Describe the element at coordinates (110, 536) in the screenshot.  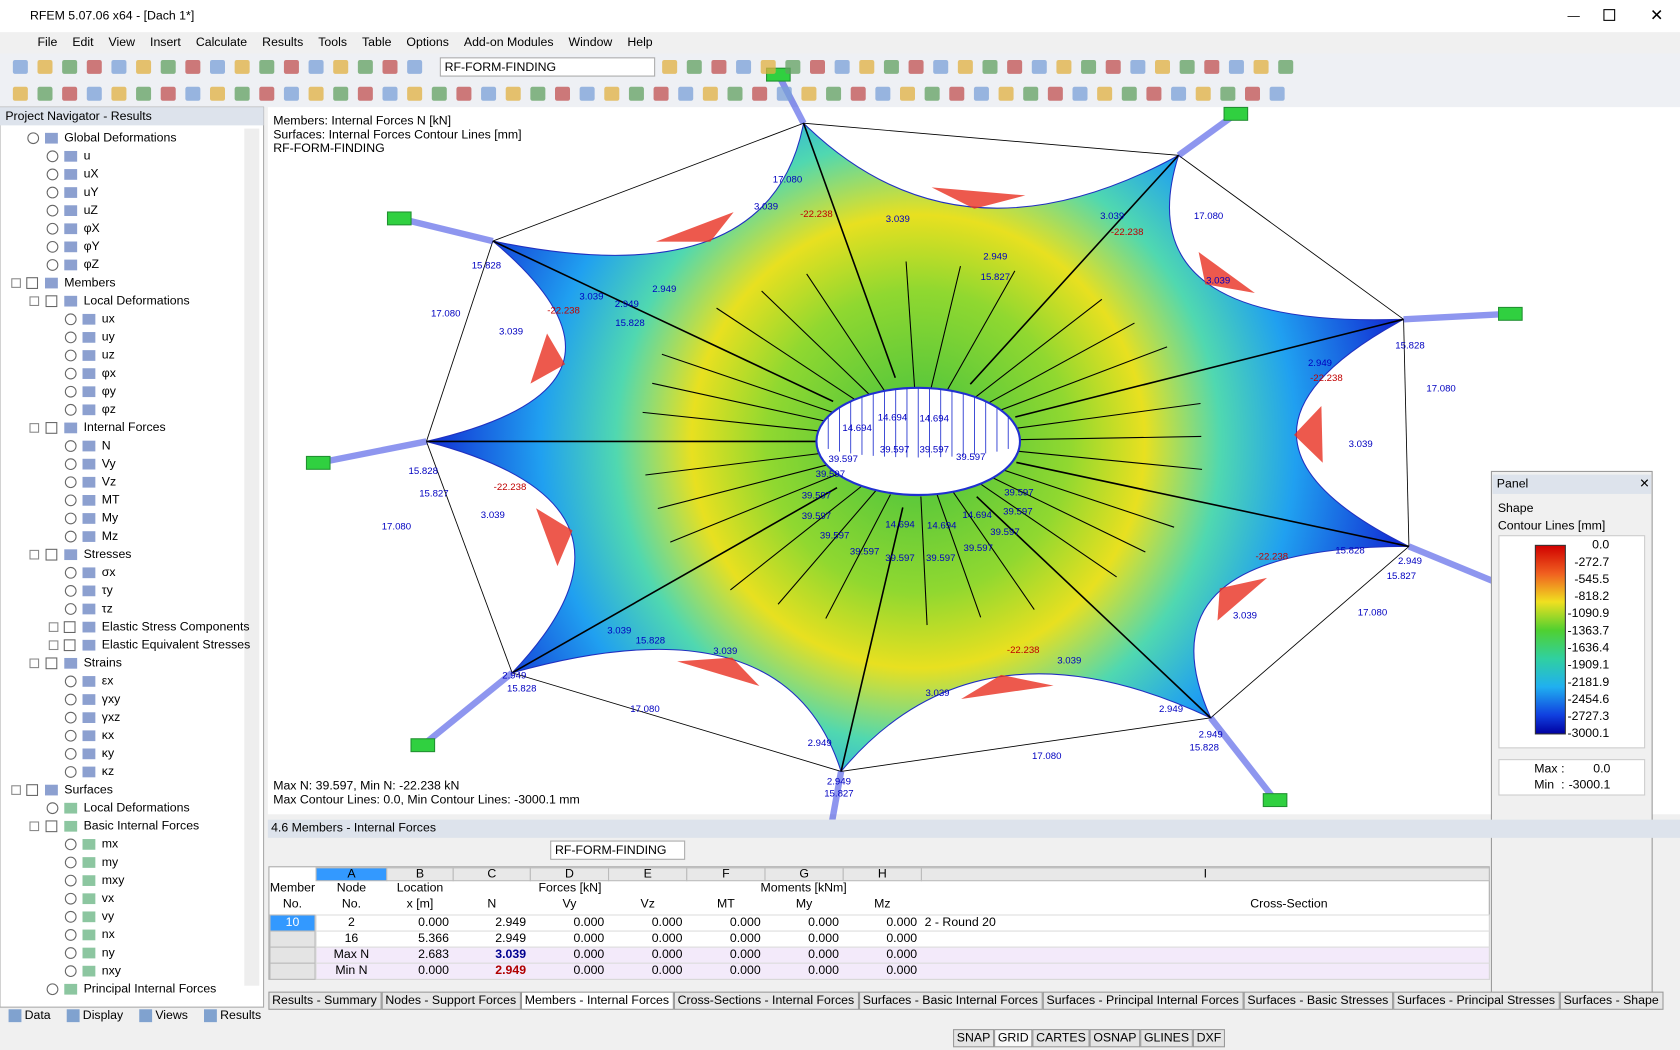
I see `tree-item: Mz` at that location.